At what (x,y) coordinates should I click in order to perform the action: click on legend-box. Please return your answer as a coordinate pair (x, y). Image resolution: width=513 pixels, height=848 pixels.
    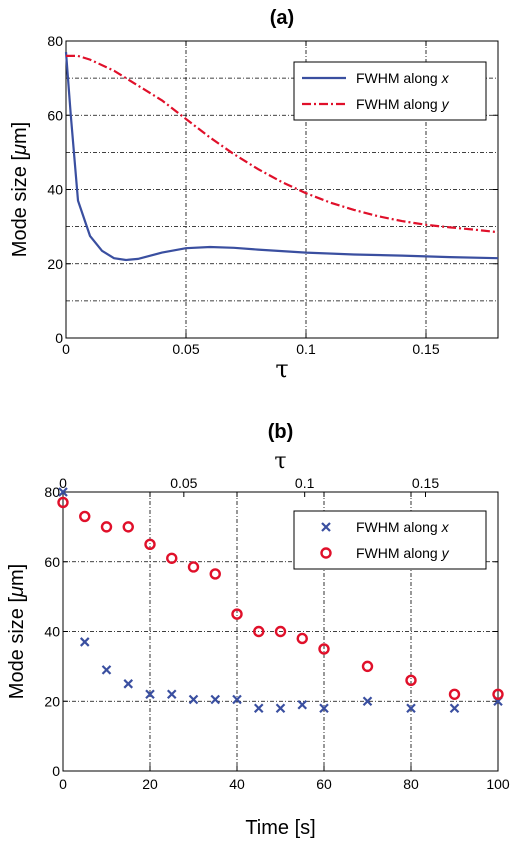
    Looking at the image, I should click on (390, 91).